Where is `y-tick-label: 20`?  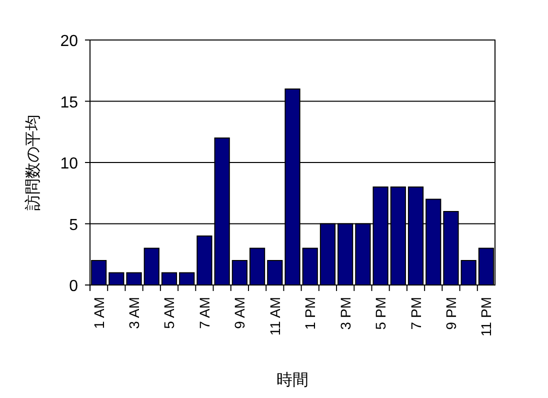 y-tick-label: 20 is located at coordinates (69, 41).